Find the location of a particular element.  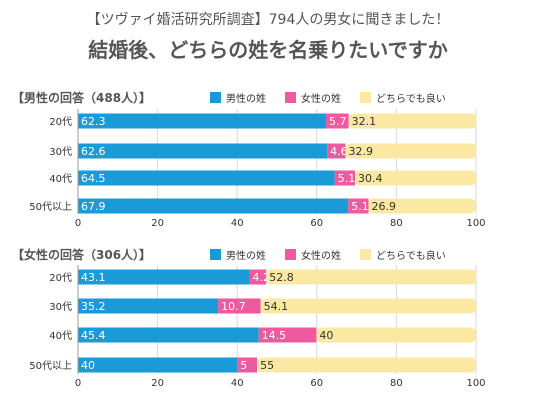

chart2-bar-value-4-1: 40 is located at coordinates (88, 365).